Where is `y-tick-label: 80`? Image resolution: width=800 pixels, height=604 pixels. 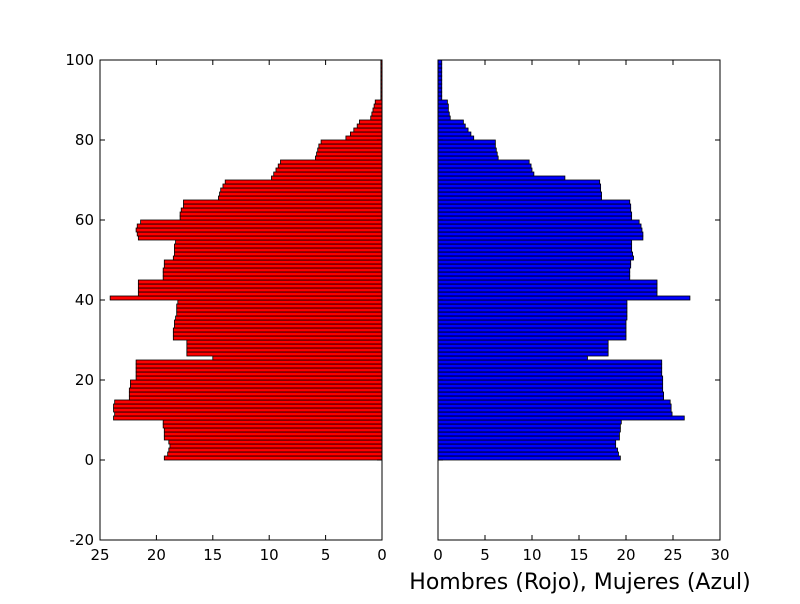
y-tick-label: 80 is located at coordinates (84, 140).